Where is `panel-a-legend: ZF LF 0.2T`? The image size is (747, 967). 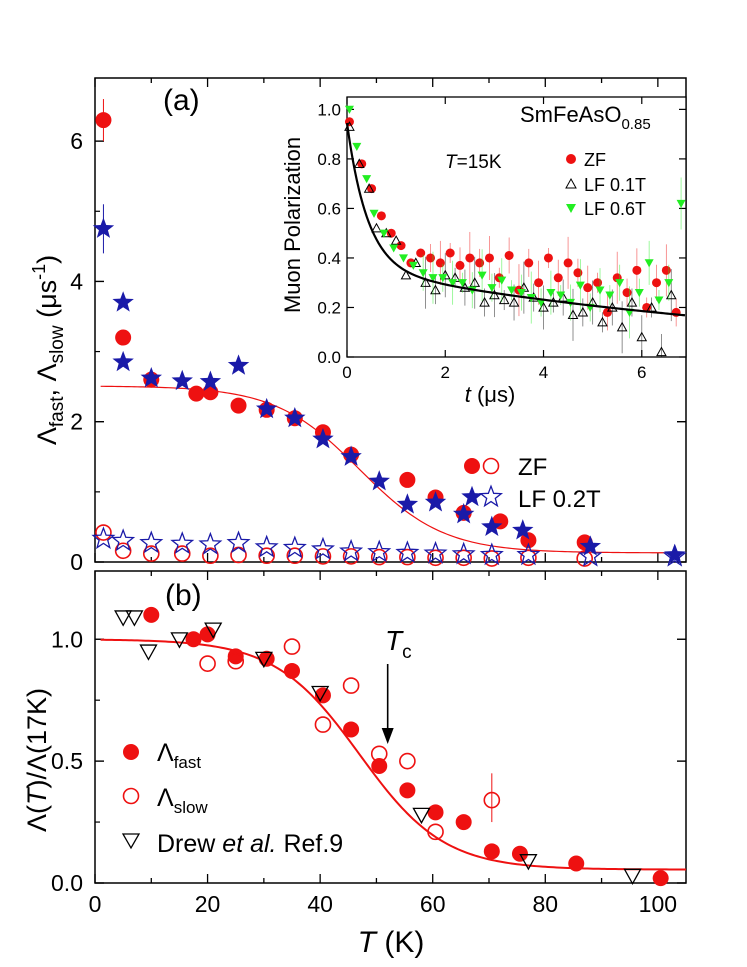 panel-a-legend: ZF LF 0.2T is located at coordinates (531, 483).